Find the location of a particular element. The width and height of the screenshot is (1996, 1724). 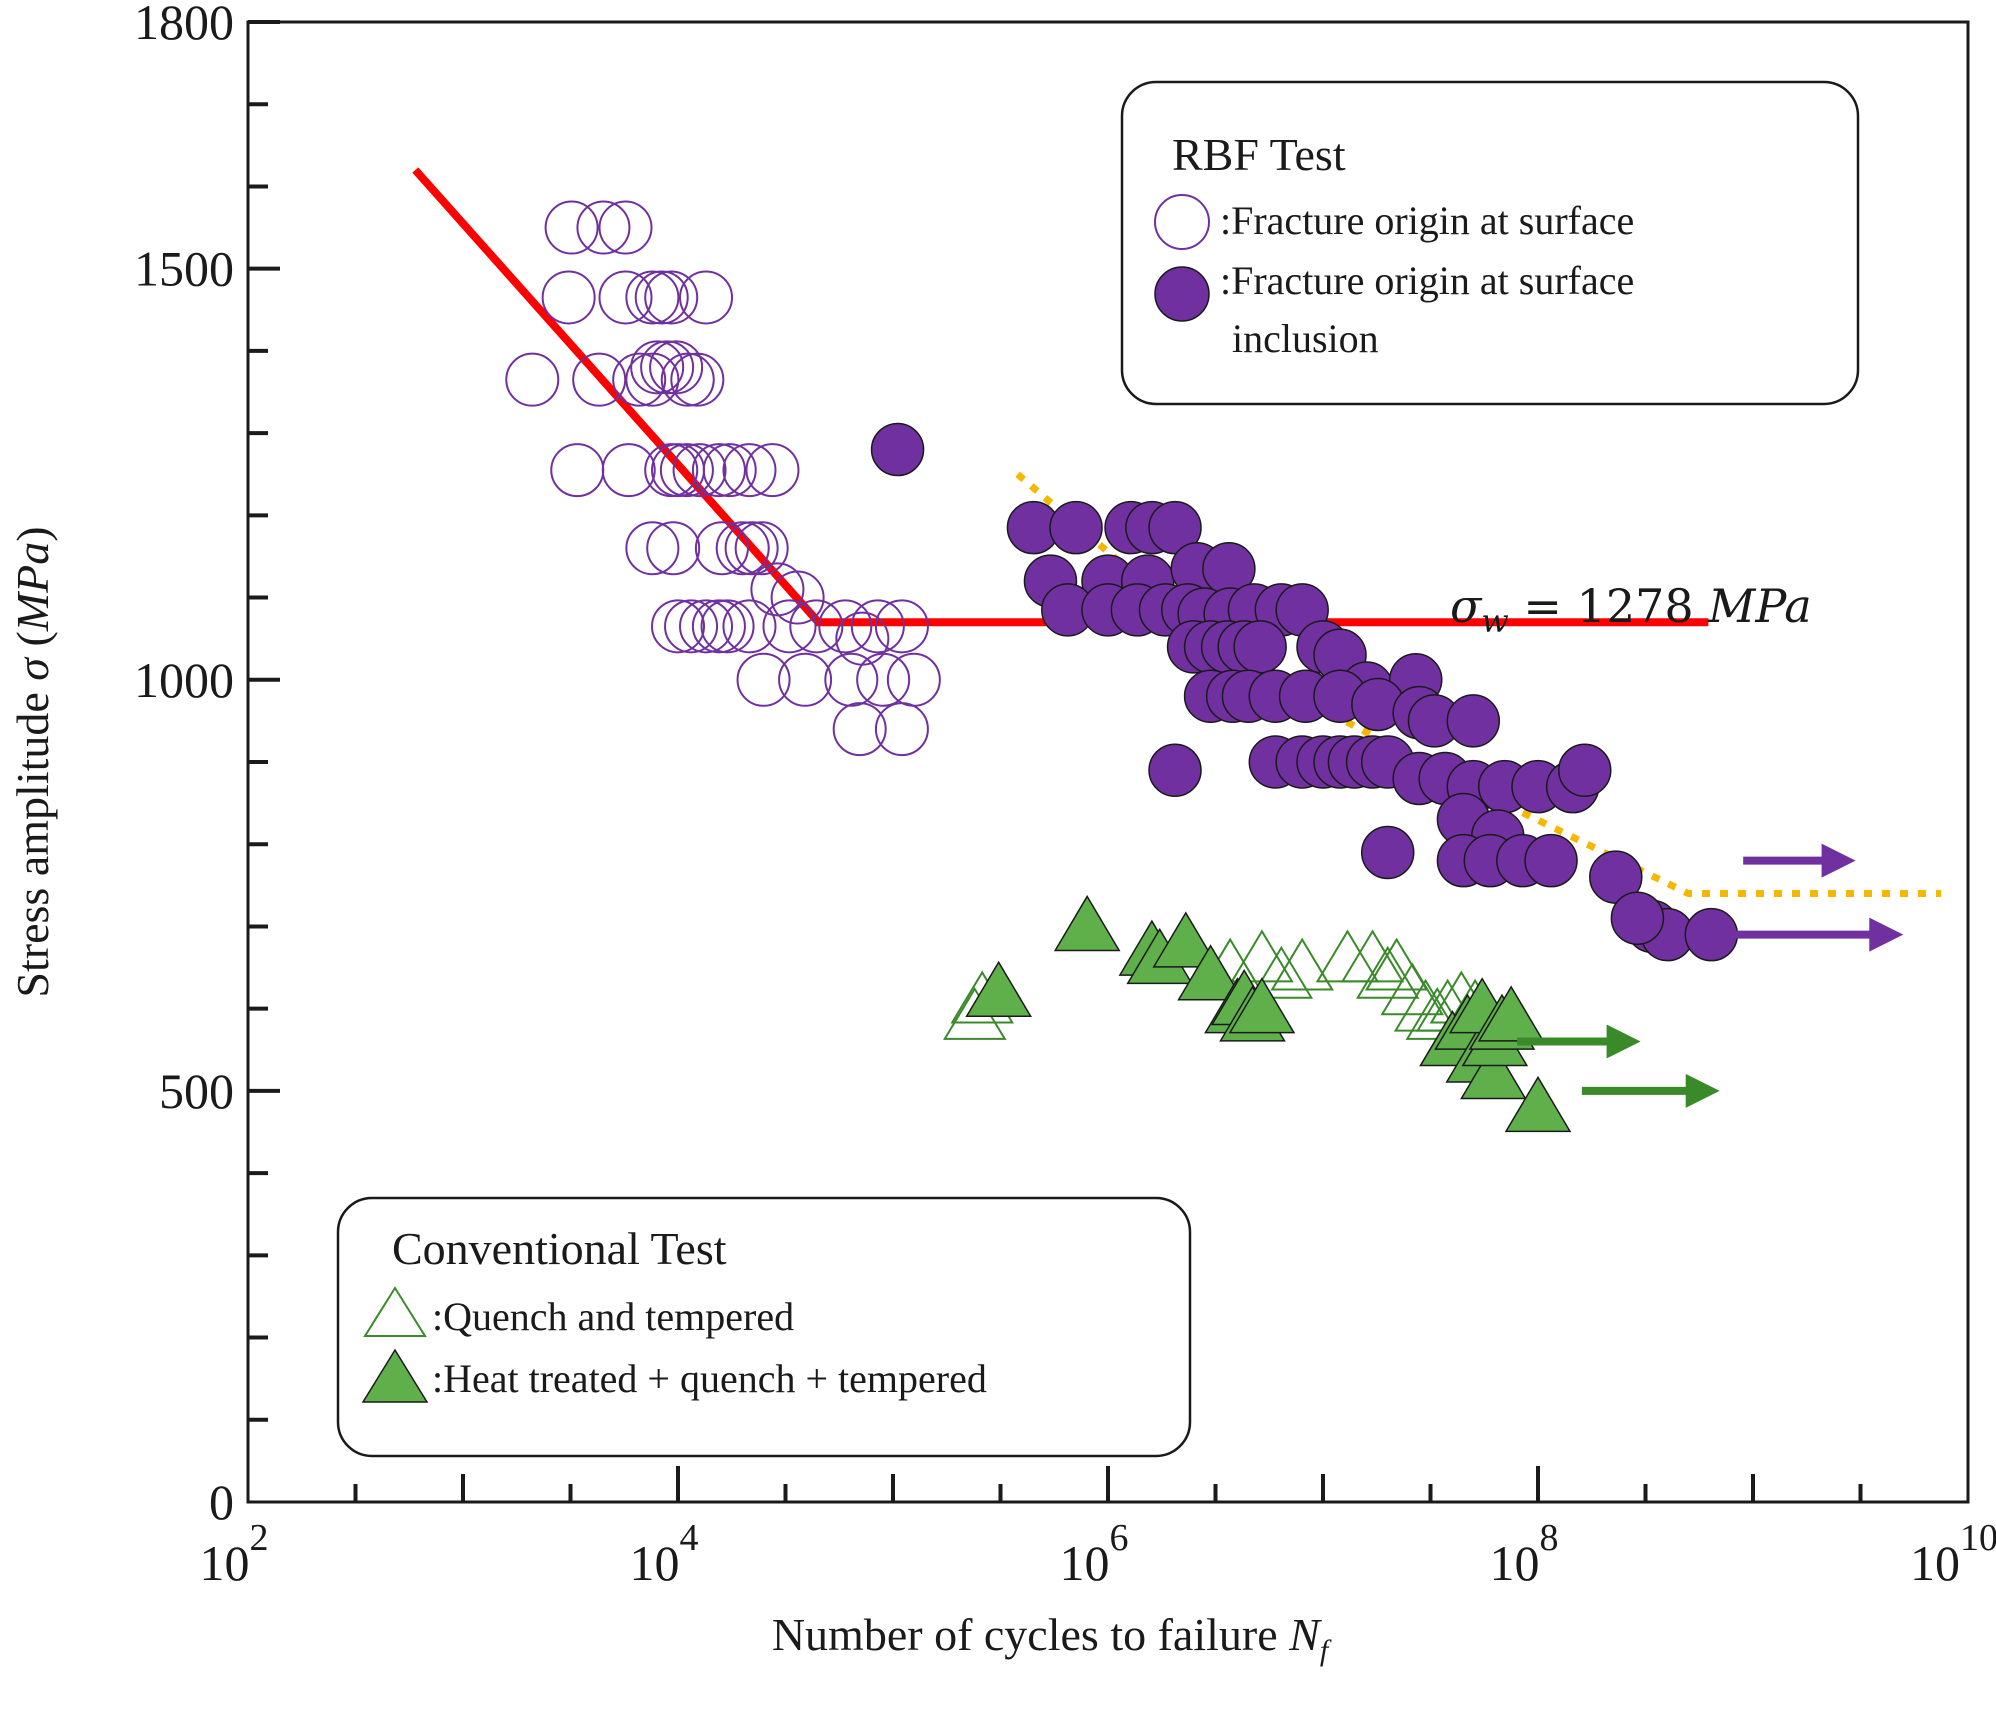

endurance-limit-annotation: σw = 1278 MPa is located at coordinates (1631, 609).